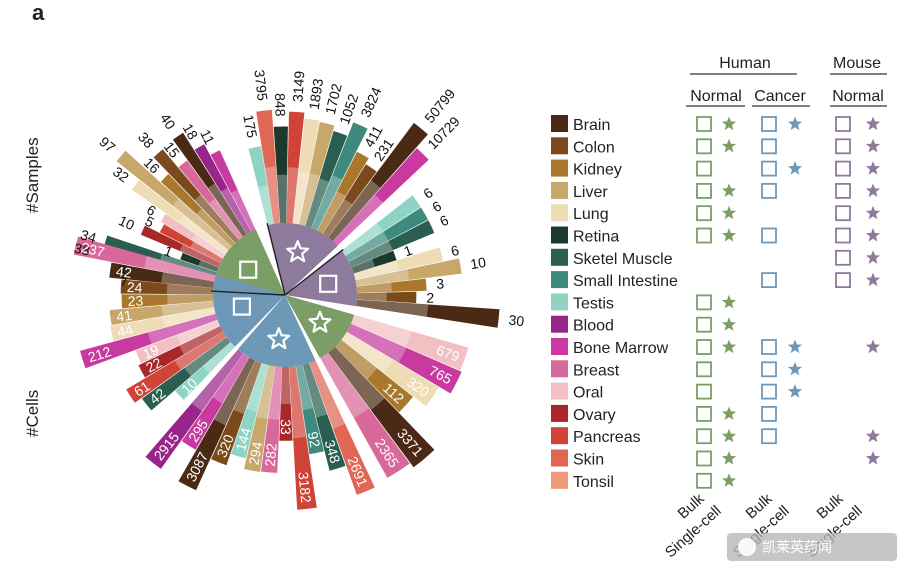 The image size is (908, 584). Describe the element at coordinates (124, 272) in the screenshot. I see `bar-value-label: 42` at that location.